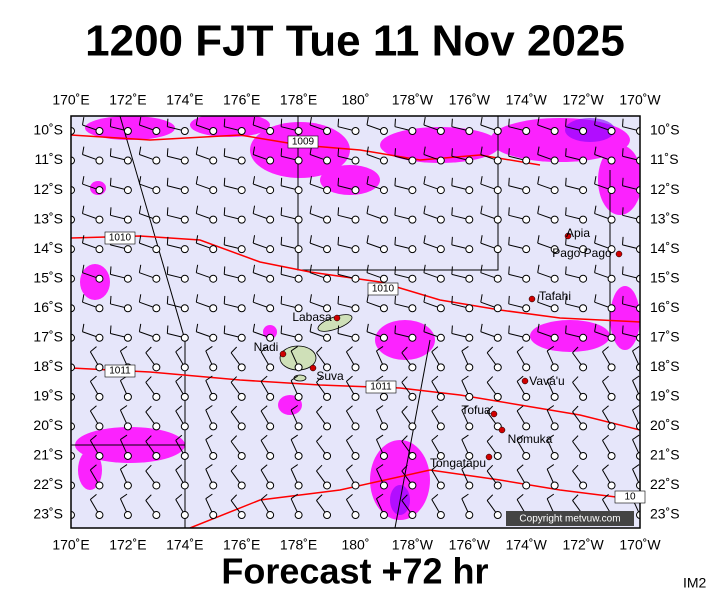 The image size is (711, 600). I want to click on lon-label-bottom: 178˚W, so click(413, 545).